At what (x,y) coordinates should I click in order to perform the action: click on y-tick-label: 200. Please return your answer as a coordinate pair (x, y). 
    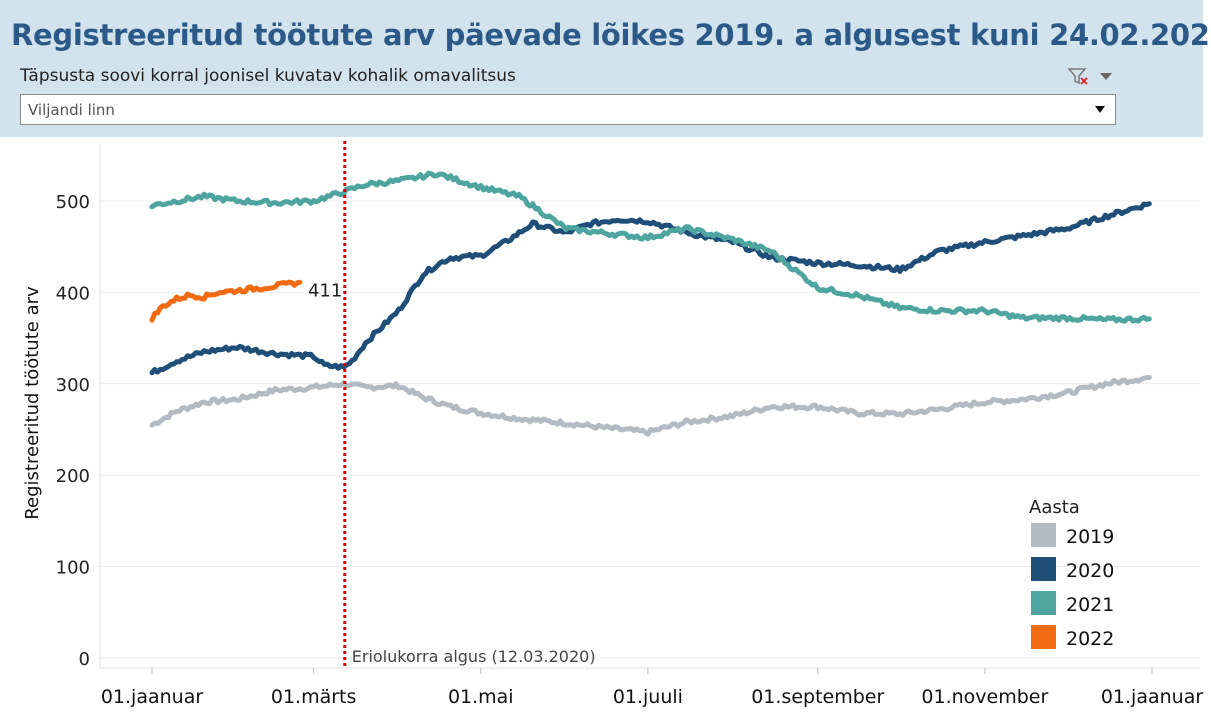
    Looking at the image, I should click on (73, 476).